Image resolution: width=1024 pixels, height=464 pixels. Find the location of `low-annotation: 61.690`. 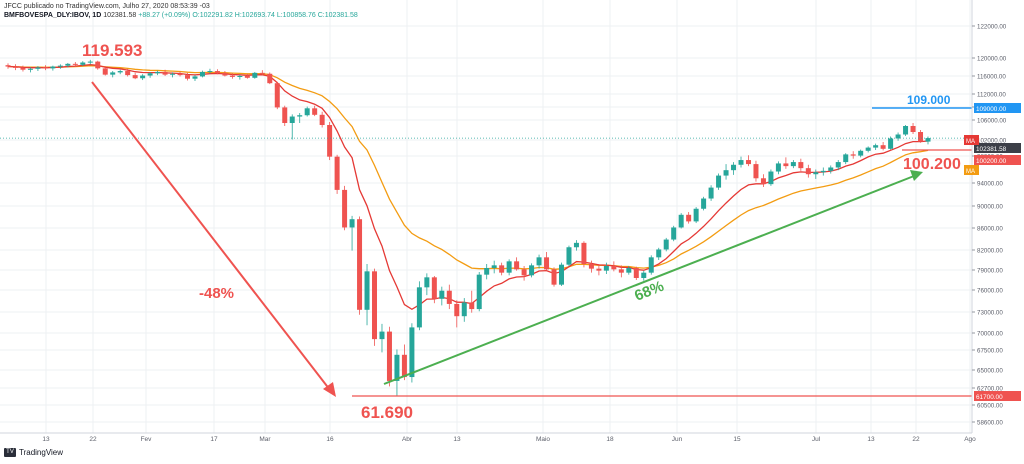

low-annotation: 61.690 is located at coordinates (387, 412).